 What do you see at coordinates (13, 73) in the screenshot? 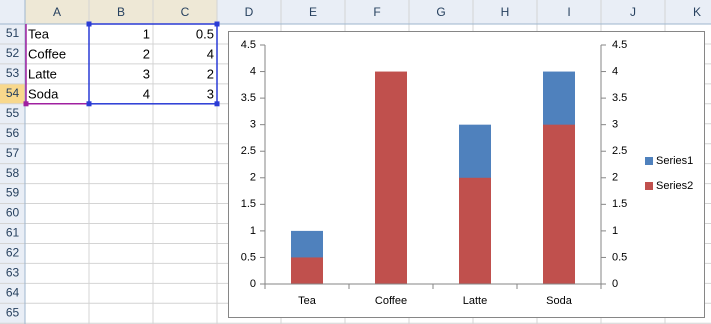
I see `row-header: 53` at bounding box center [13, 73].